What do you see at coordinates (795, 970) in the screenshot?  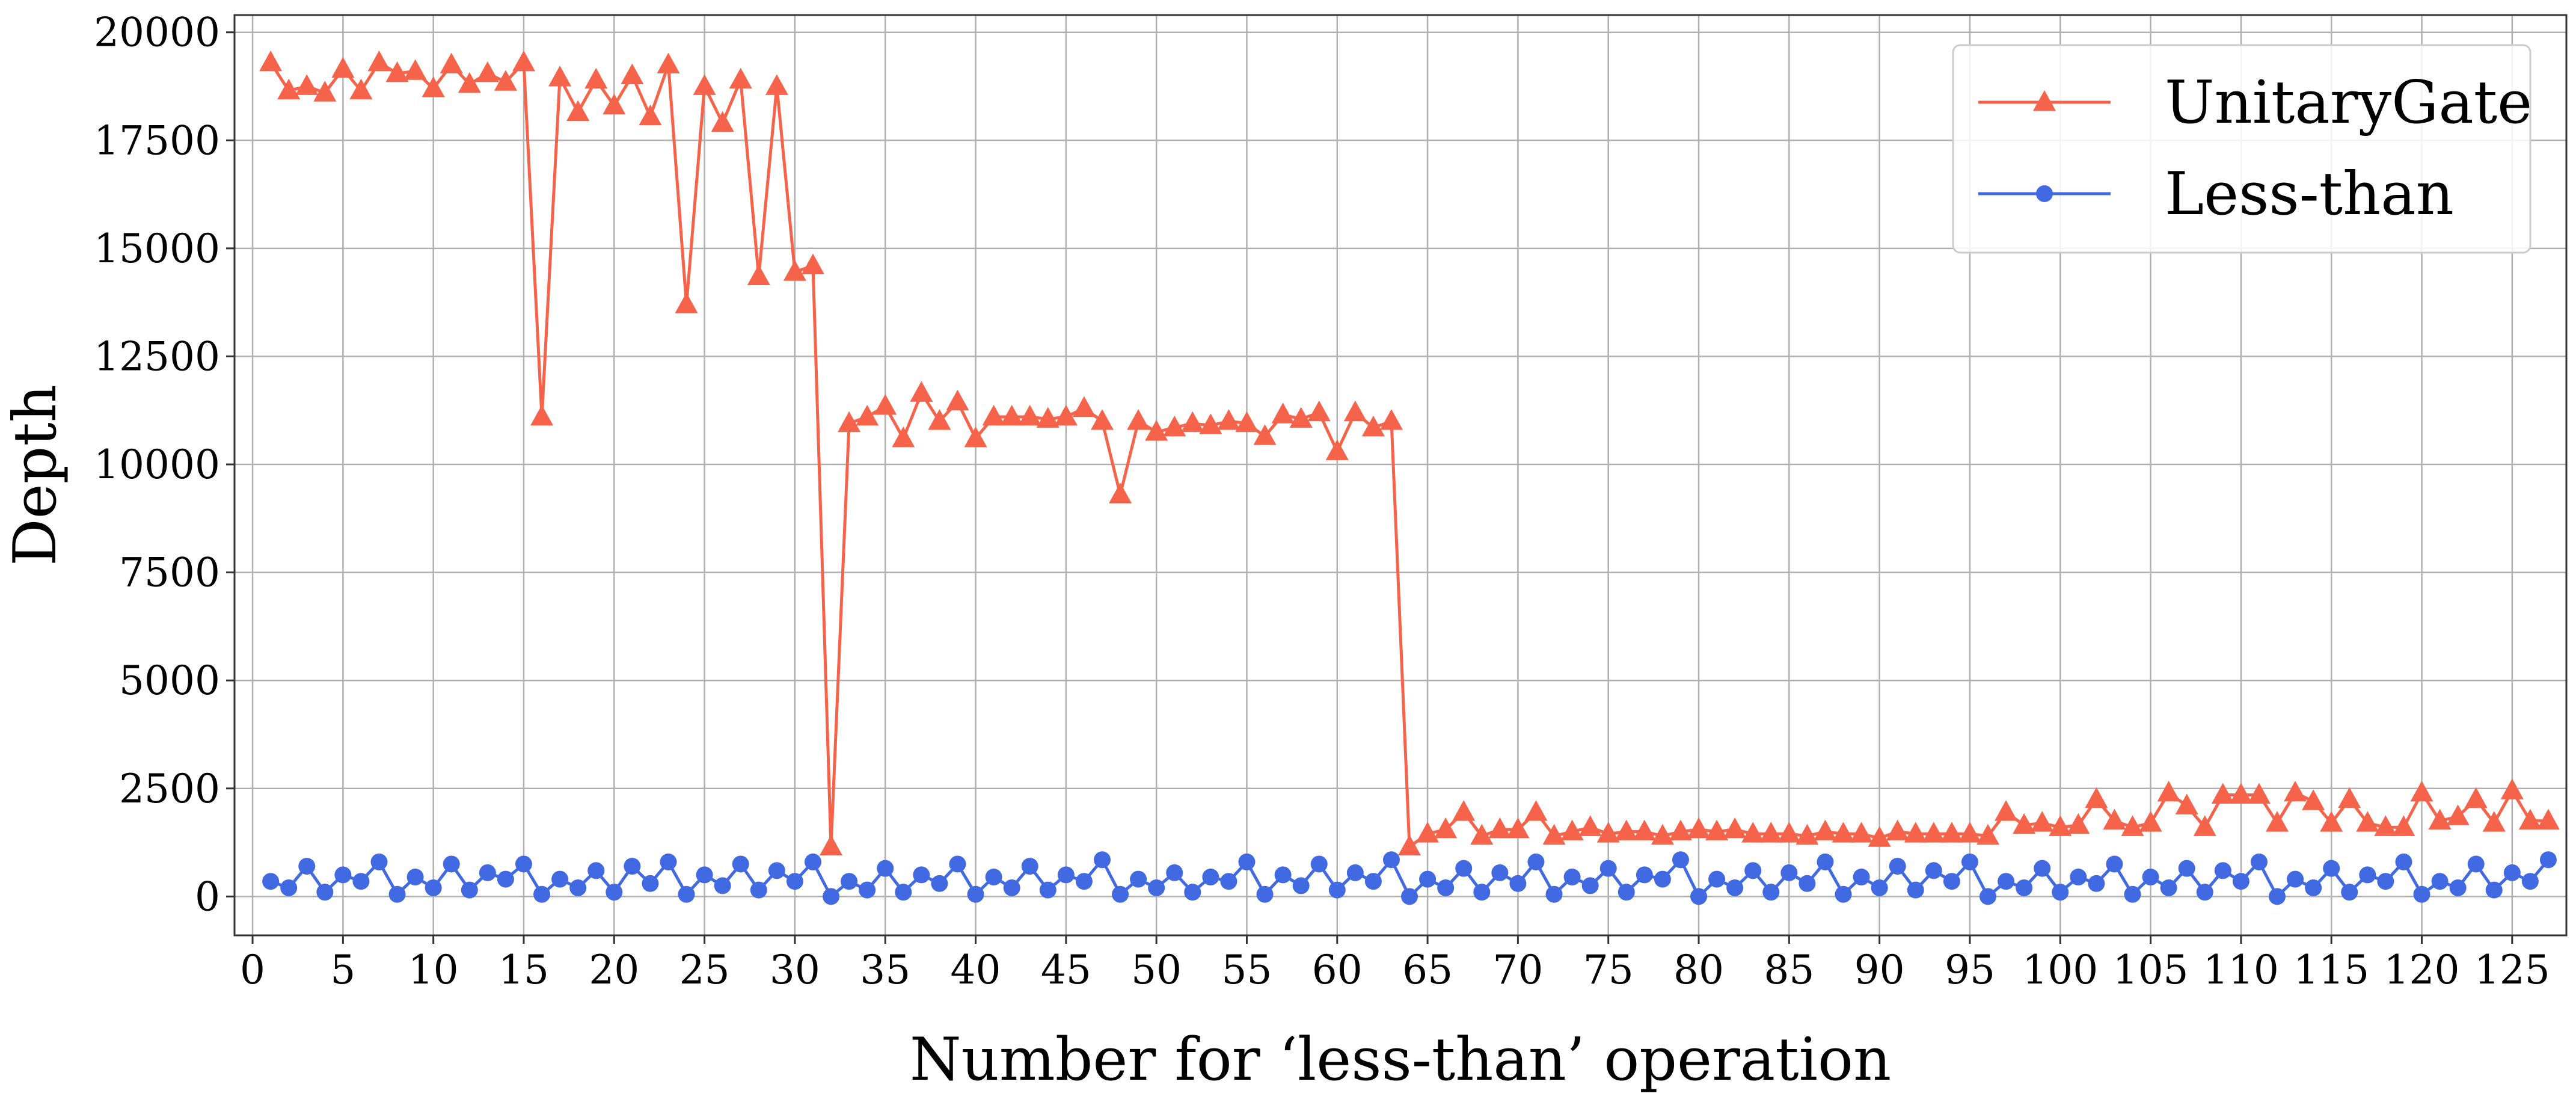 I see `x-tick-label: 30` at bounding box center [795, 970].